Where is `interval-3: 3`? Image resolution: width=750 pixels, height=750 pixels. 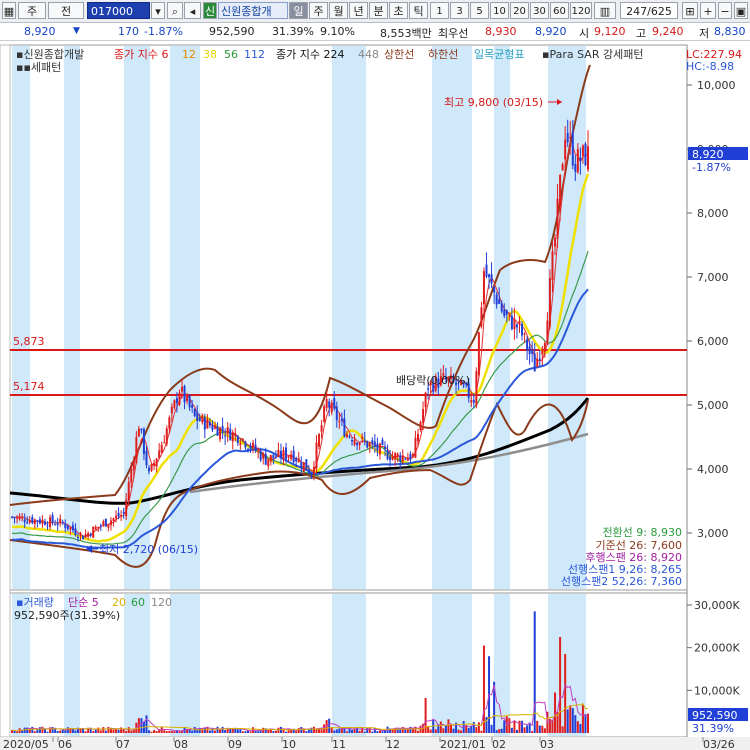
interval-3: 3 is located at coordinates (459, 10).